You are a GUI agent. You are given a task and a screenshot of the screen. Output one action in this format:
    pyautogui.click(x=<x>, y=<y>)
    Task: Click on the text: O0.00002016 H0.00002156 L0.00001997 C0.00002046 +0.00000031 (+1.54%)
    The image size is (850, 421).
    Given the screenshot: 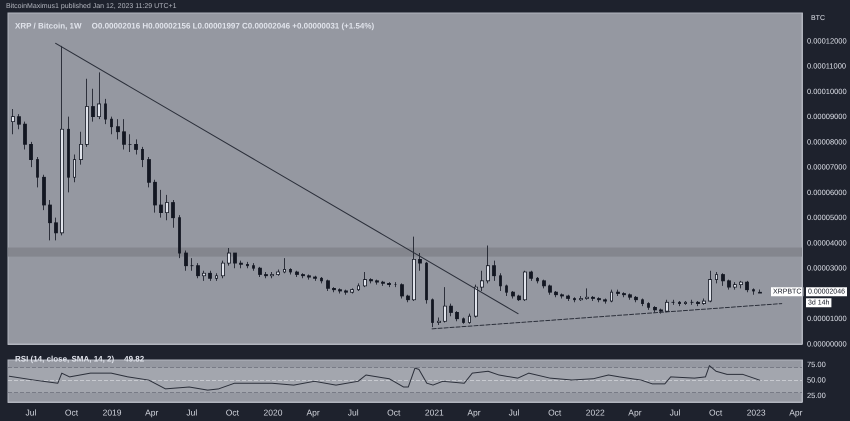 What is the action you would take?
    pyautogui.click(x=233, y=26)
    